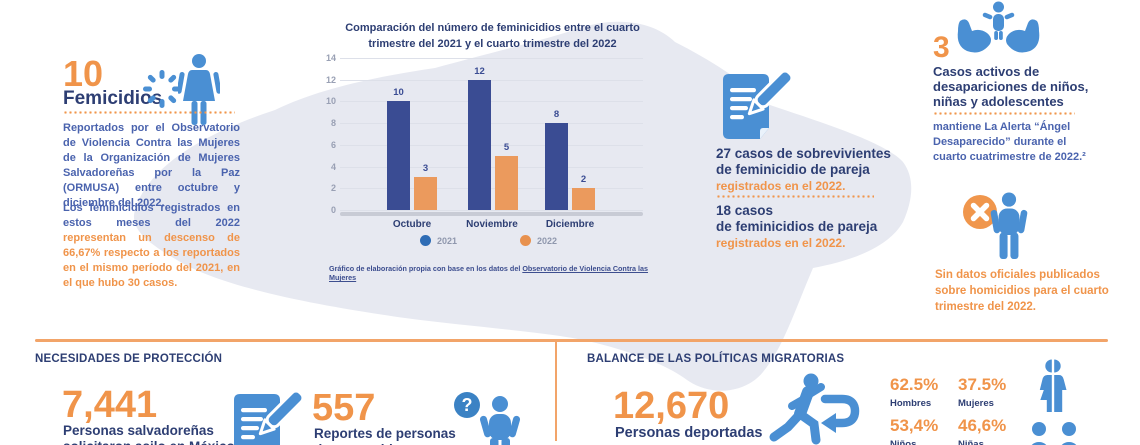 The height and width of the screenshot is (445, 1140). Describe the element at coordinates (333, 210) in the screenshot. I see `y-tick-0: 0` at that location.